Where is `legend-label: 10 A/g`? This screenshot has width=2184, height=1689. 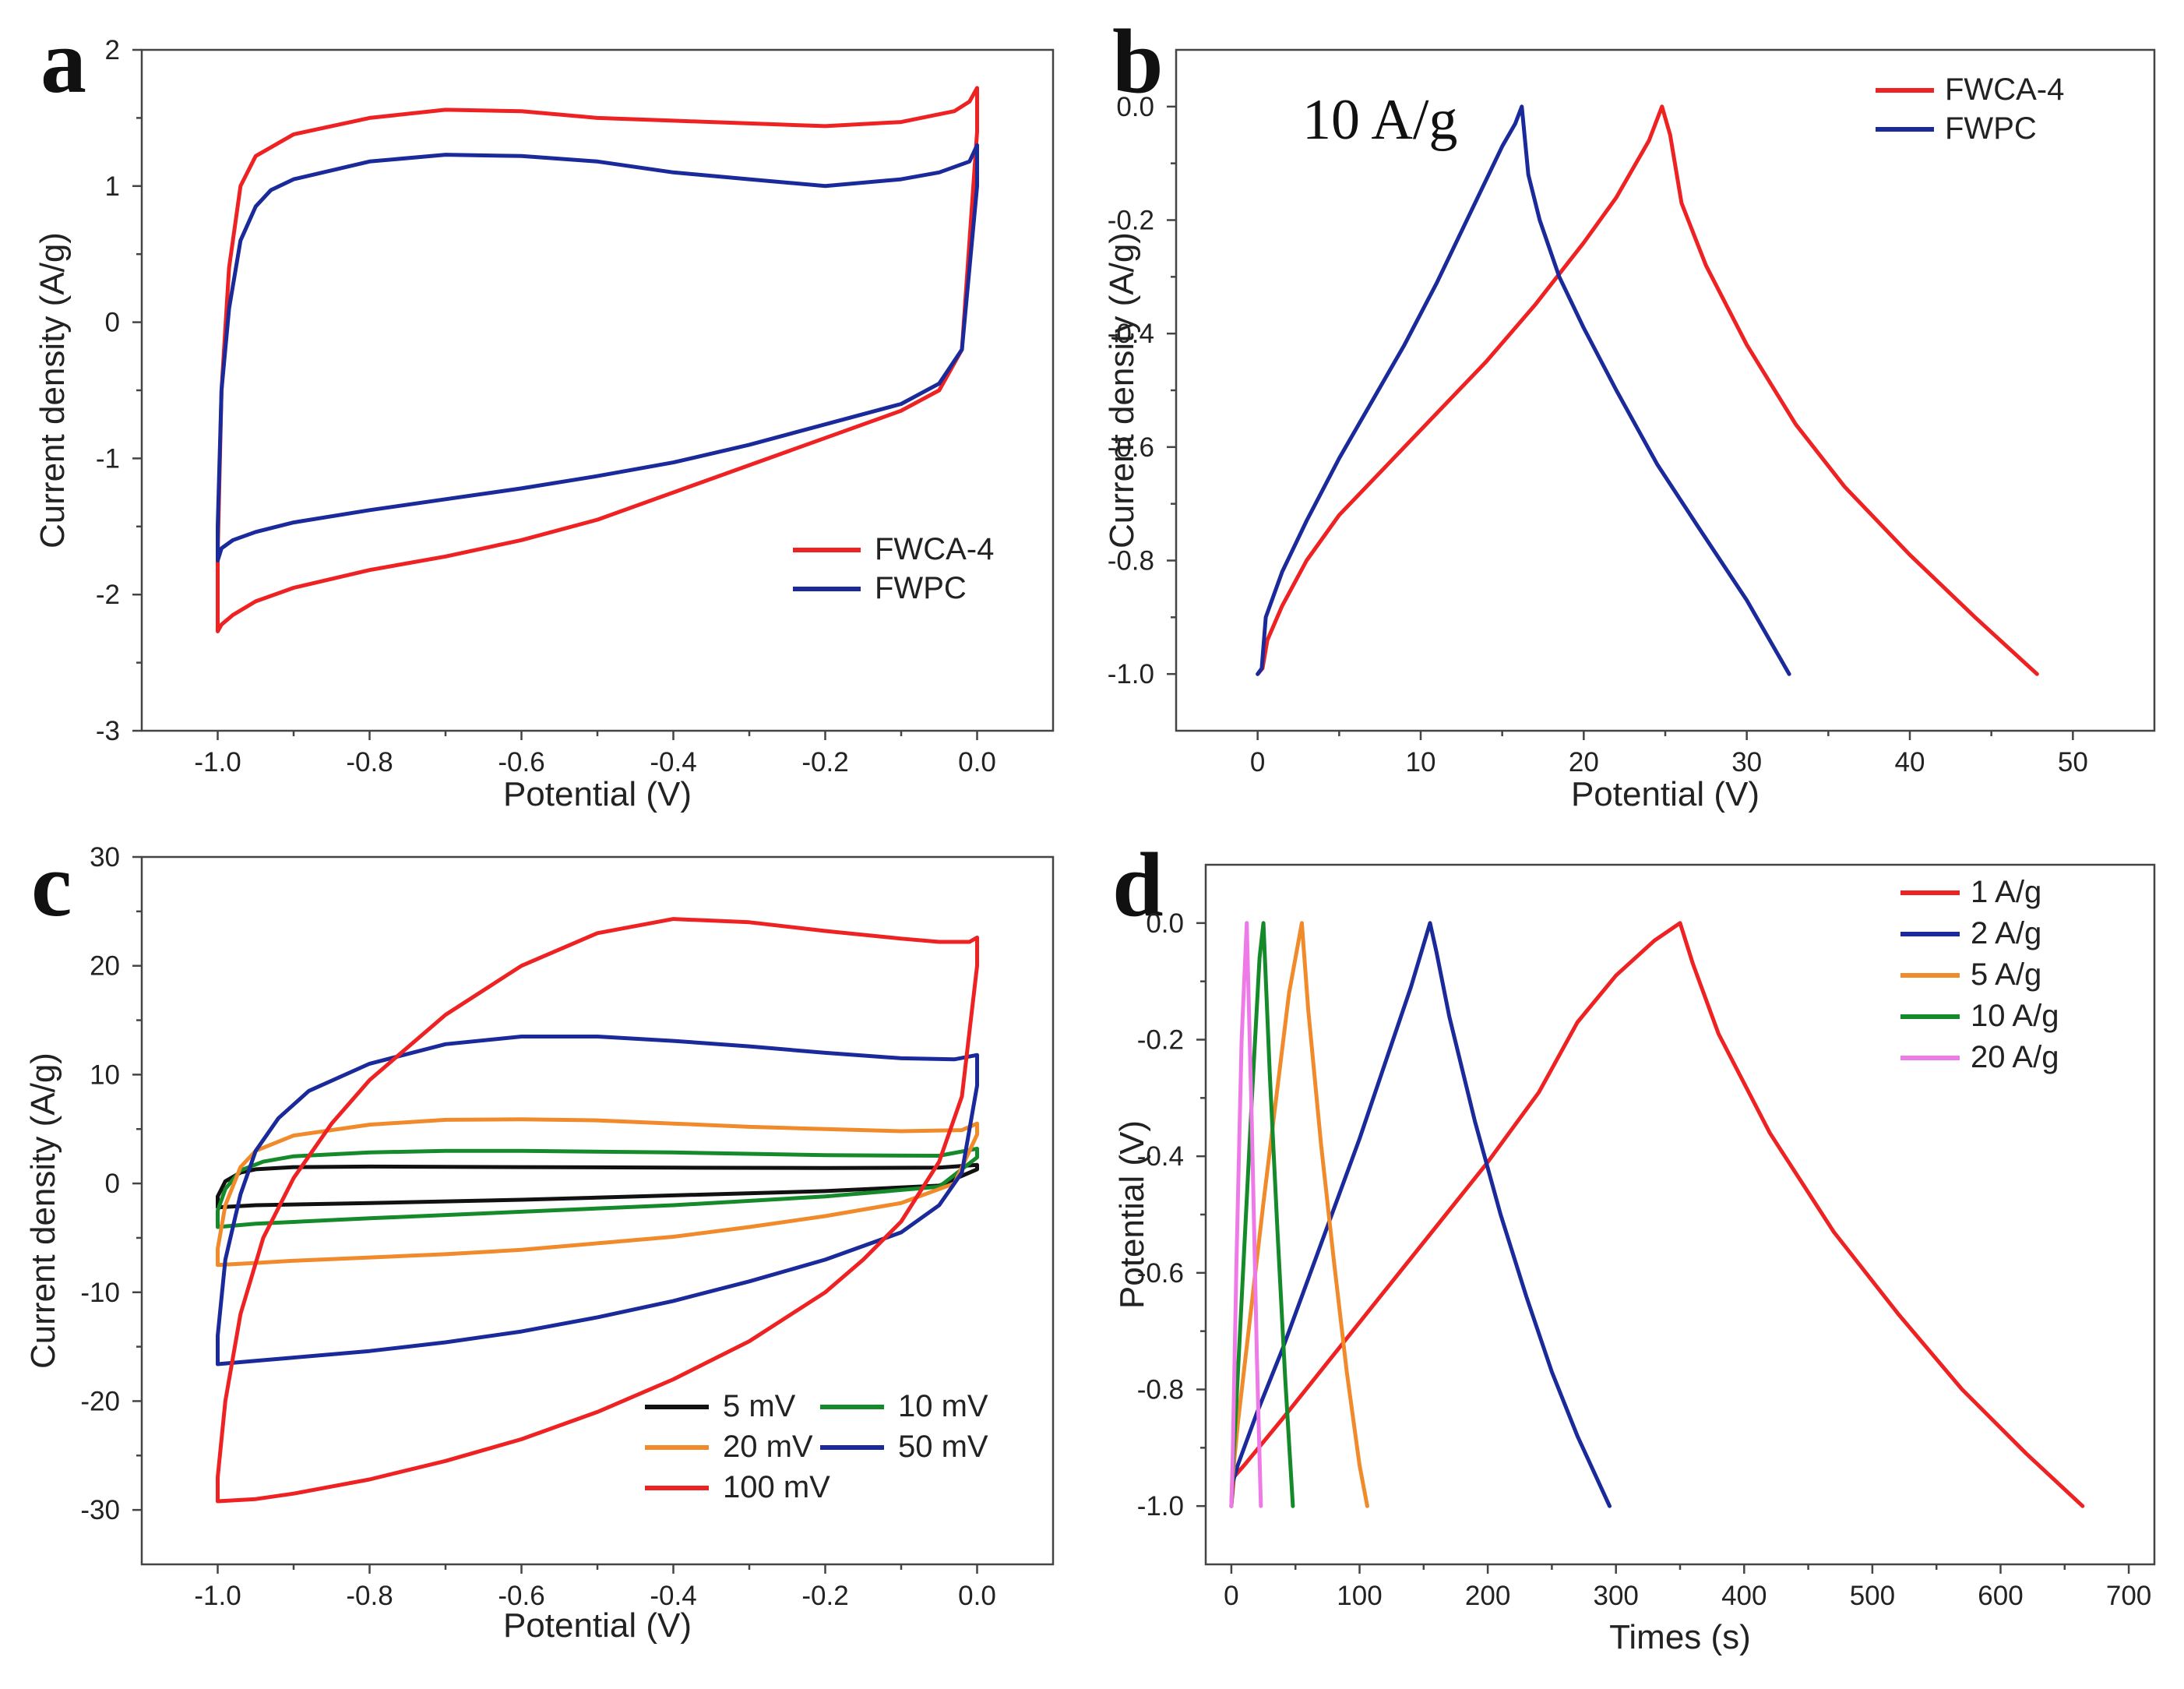 legend-label: 10 A/g is located at coordinates (2015, 1016).